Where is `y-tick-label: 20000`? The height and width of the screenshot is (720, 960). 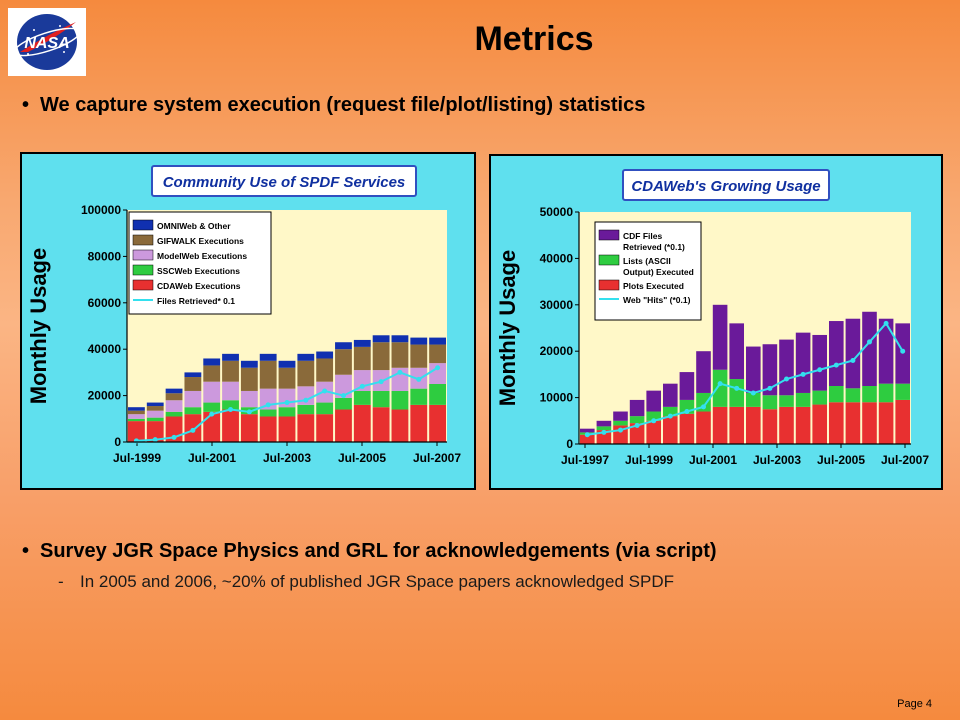 y-tick-label: 20000 is located at coordinates (557, 351).